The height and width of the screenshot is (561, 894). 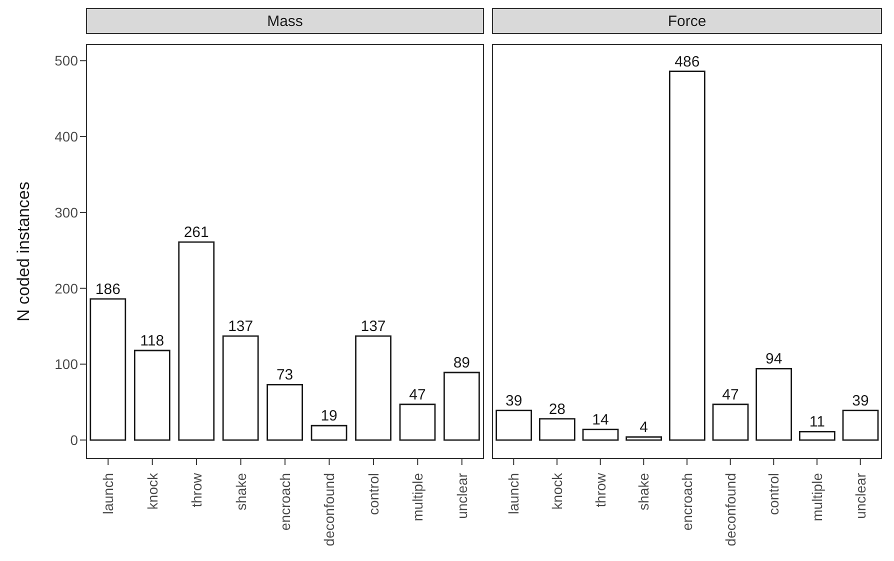 I want to click on data-label: 4, so click(x=644, y=427).